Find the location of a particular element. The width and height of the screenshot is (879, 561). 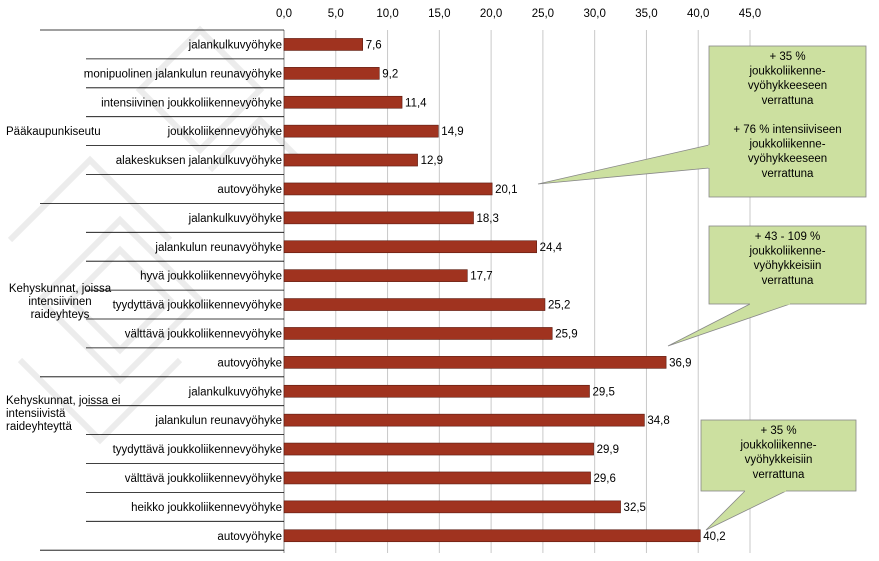

x-tick-label: 40,0 is located at coordinates (698, 14).